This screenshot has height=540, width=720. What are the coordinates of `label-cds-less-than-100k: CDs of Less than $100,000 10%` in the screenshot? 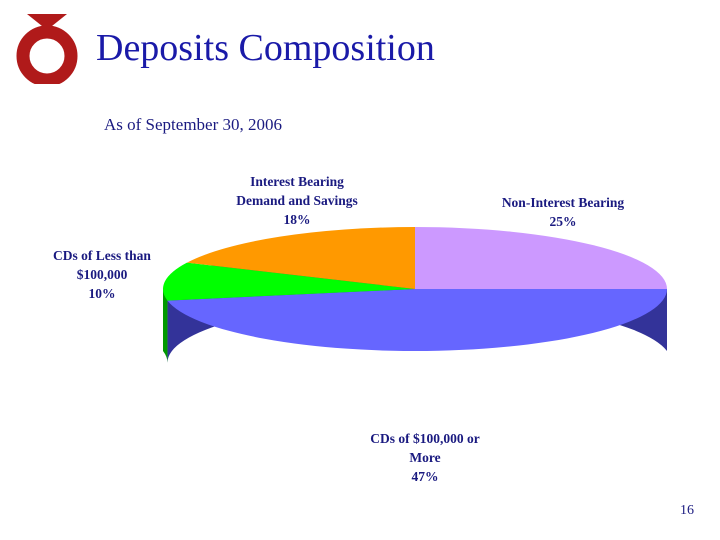 It's located at (102, 274).